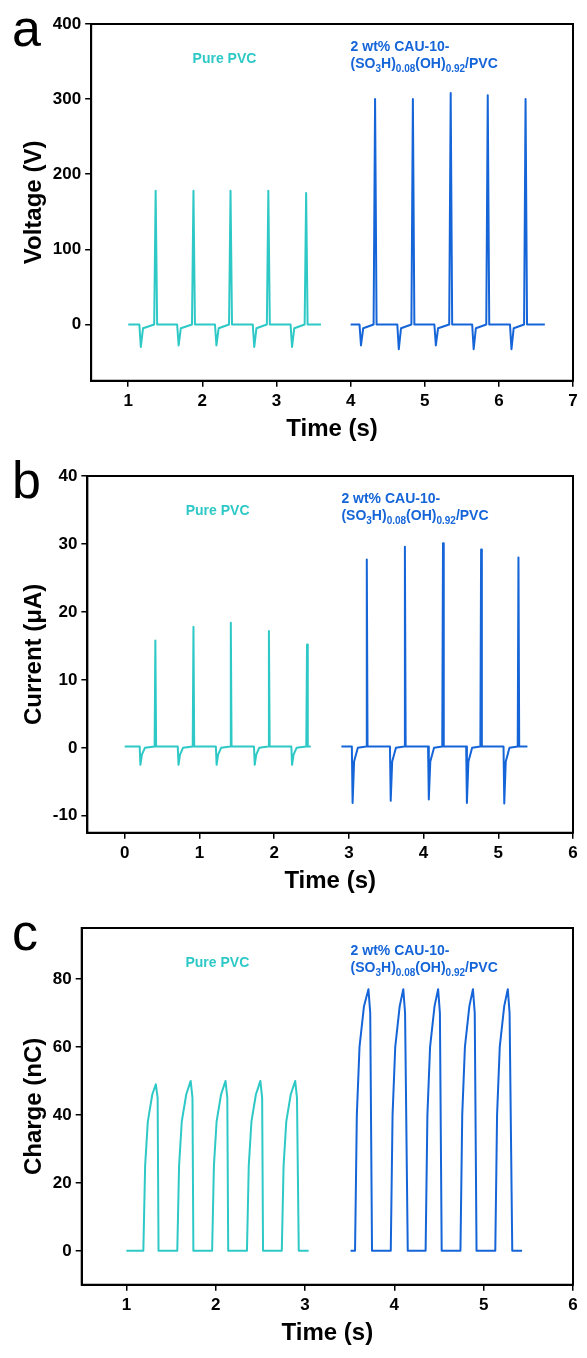 Image resolution: width=587 pixels, height=1358 pixels. Describe the element at coordinates (67, 23) in the screenshot. I see `y-tick-label: 400` at that location.